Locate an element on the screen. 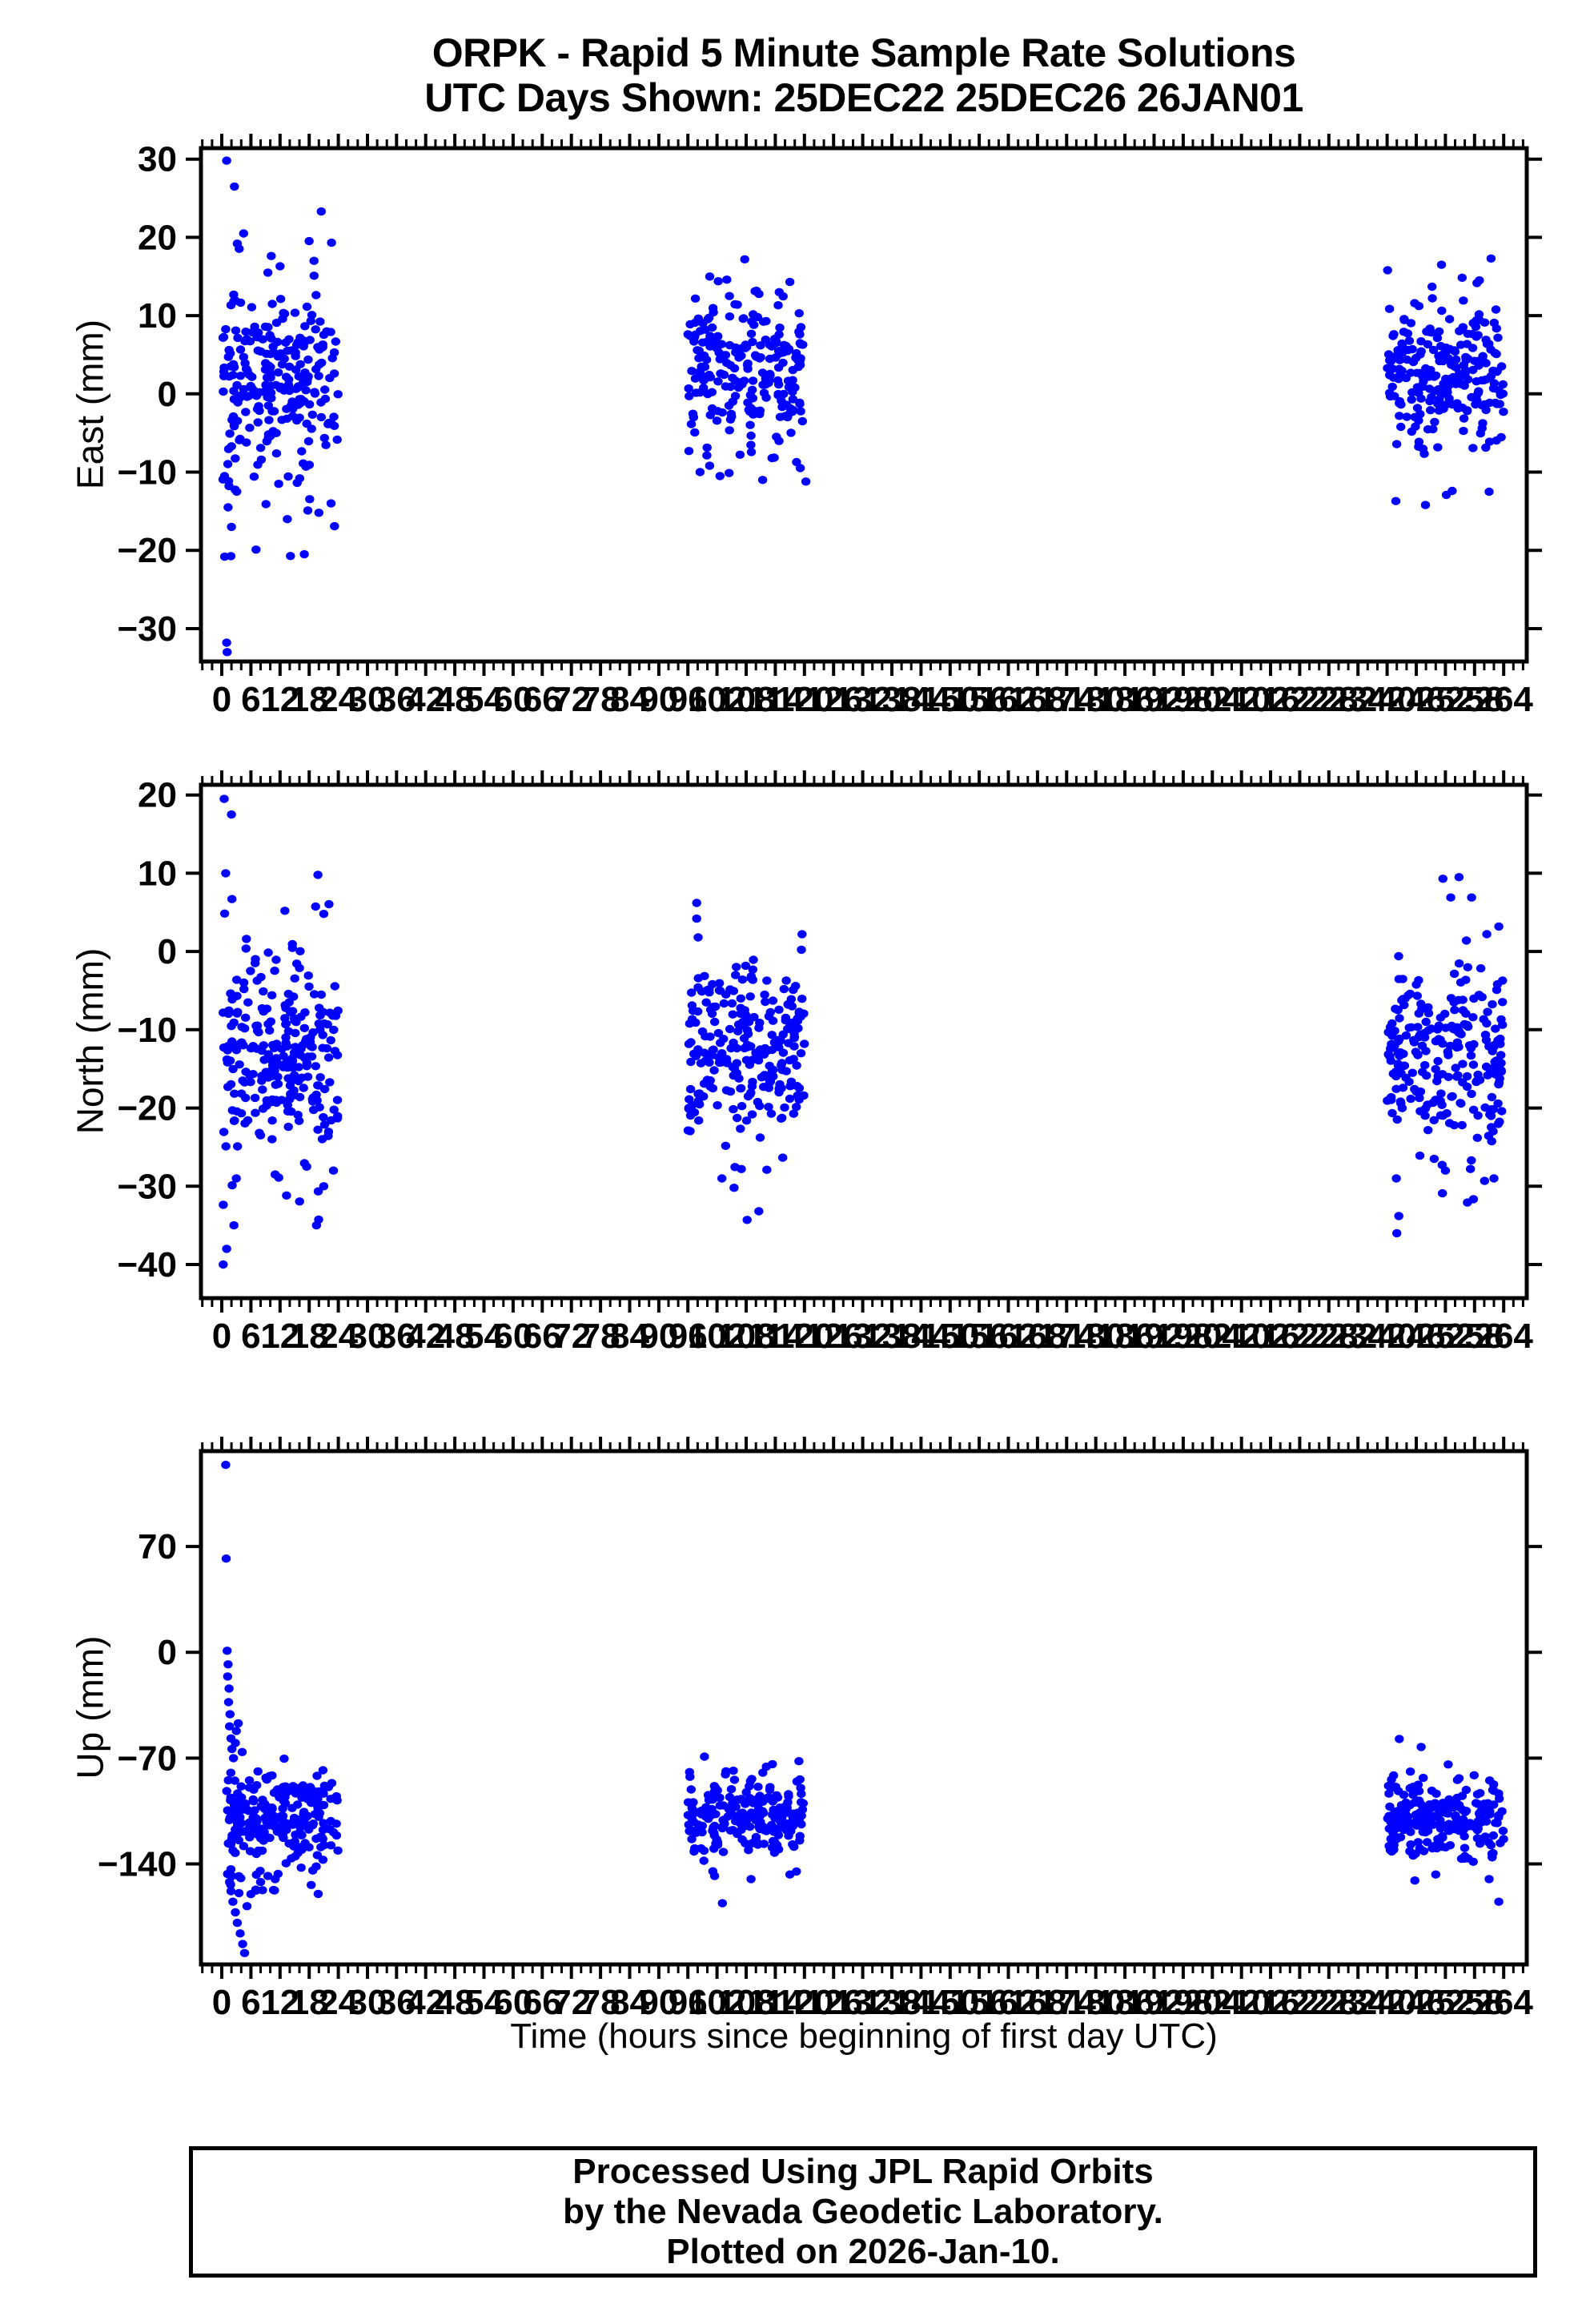 Image resolution: width=1590 pixels, height=2324 pixels. svg-text: 54 is located at coordinates (484, 2003).